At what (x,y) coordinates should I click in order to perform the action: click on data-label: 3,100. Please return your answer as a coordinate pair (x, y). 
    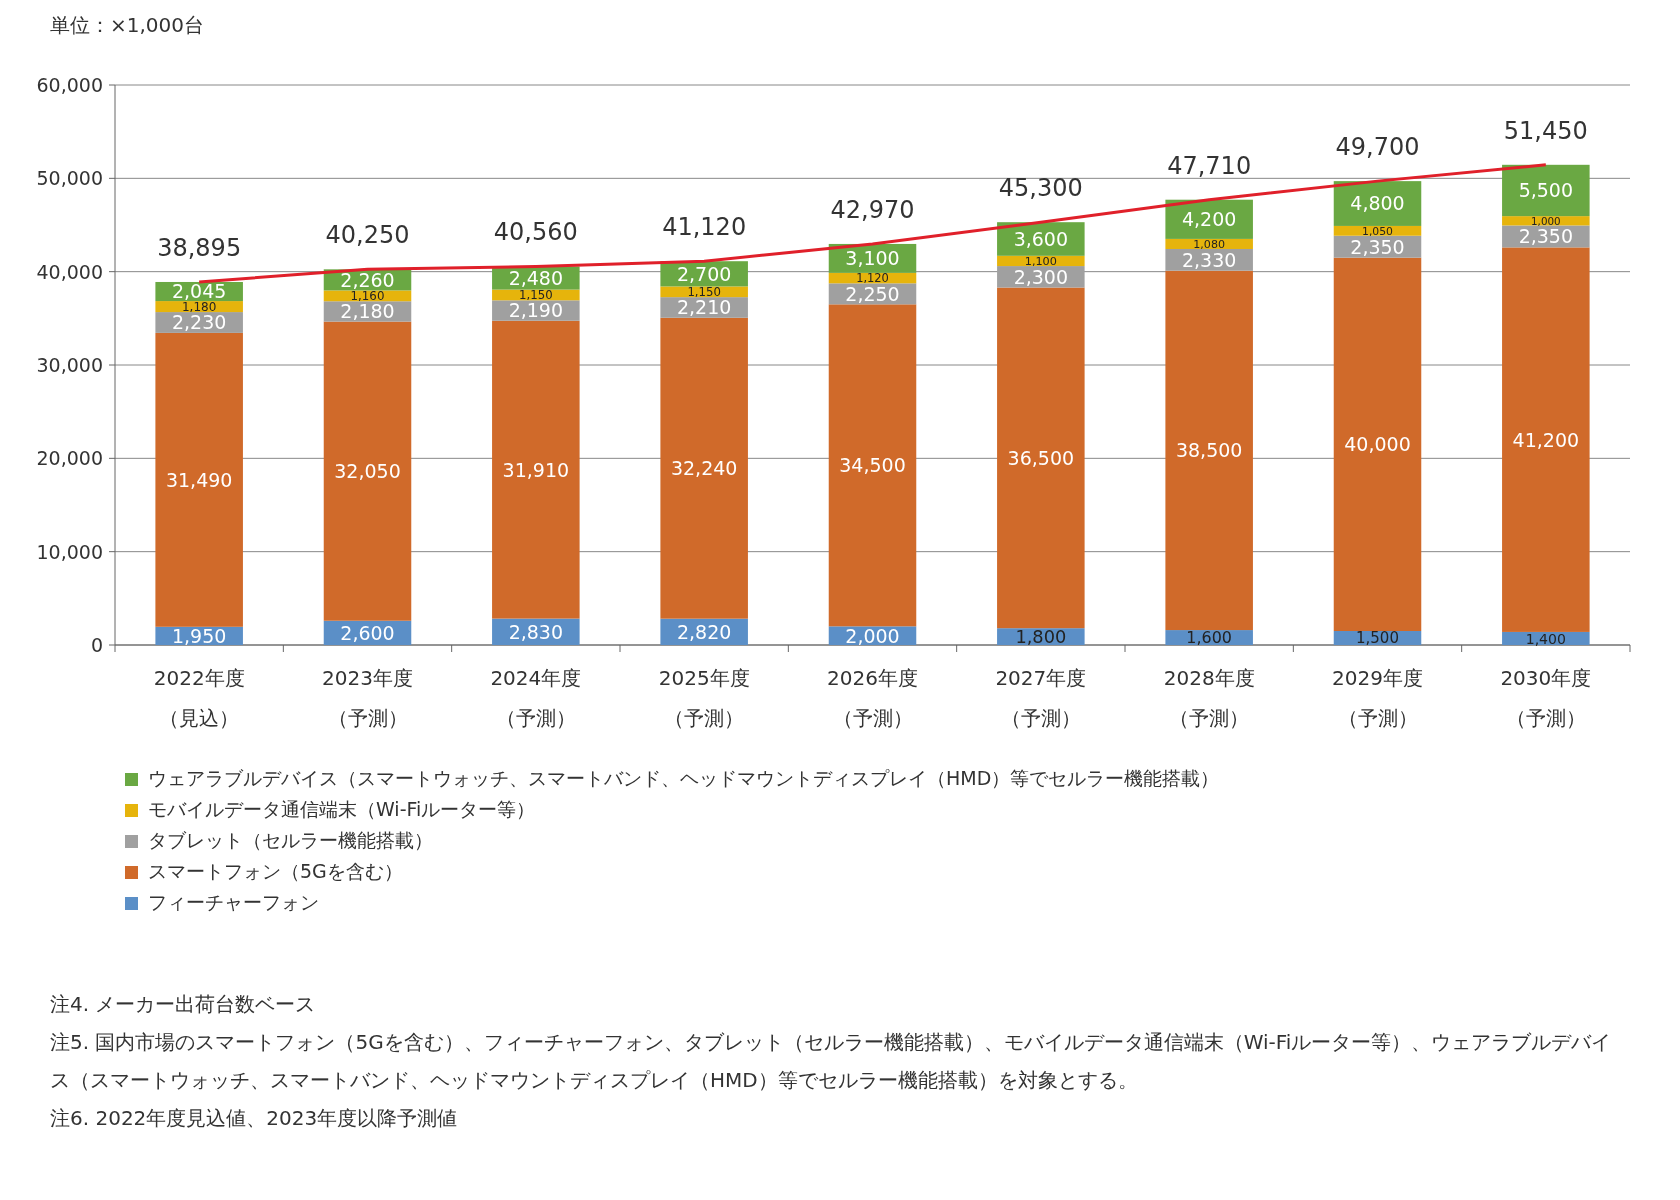
    Looking at the image, I should click on (872, 258).